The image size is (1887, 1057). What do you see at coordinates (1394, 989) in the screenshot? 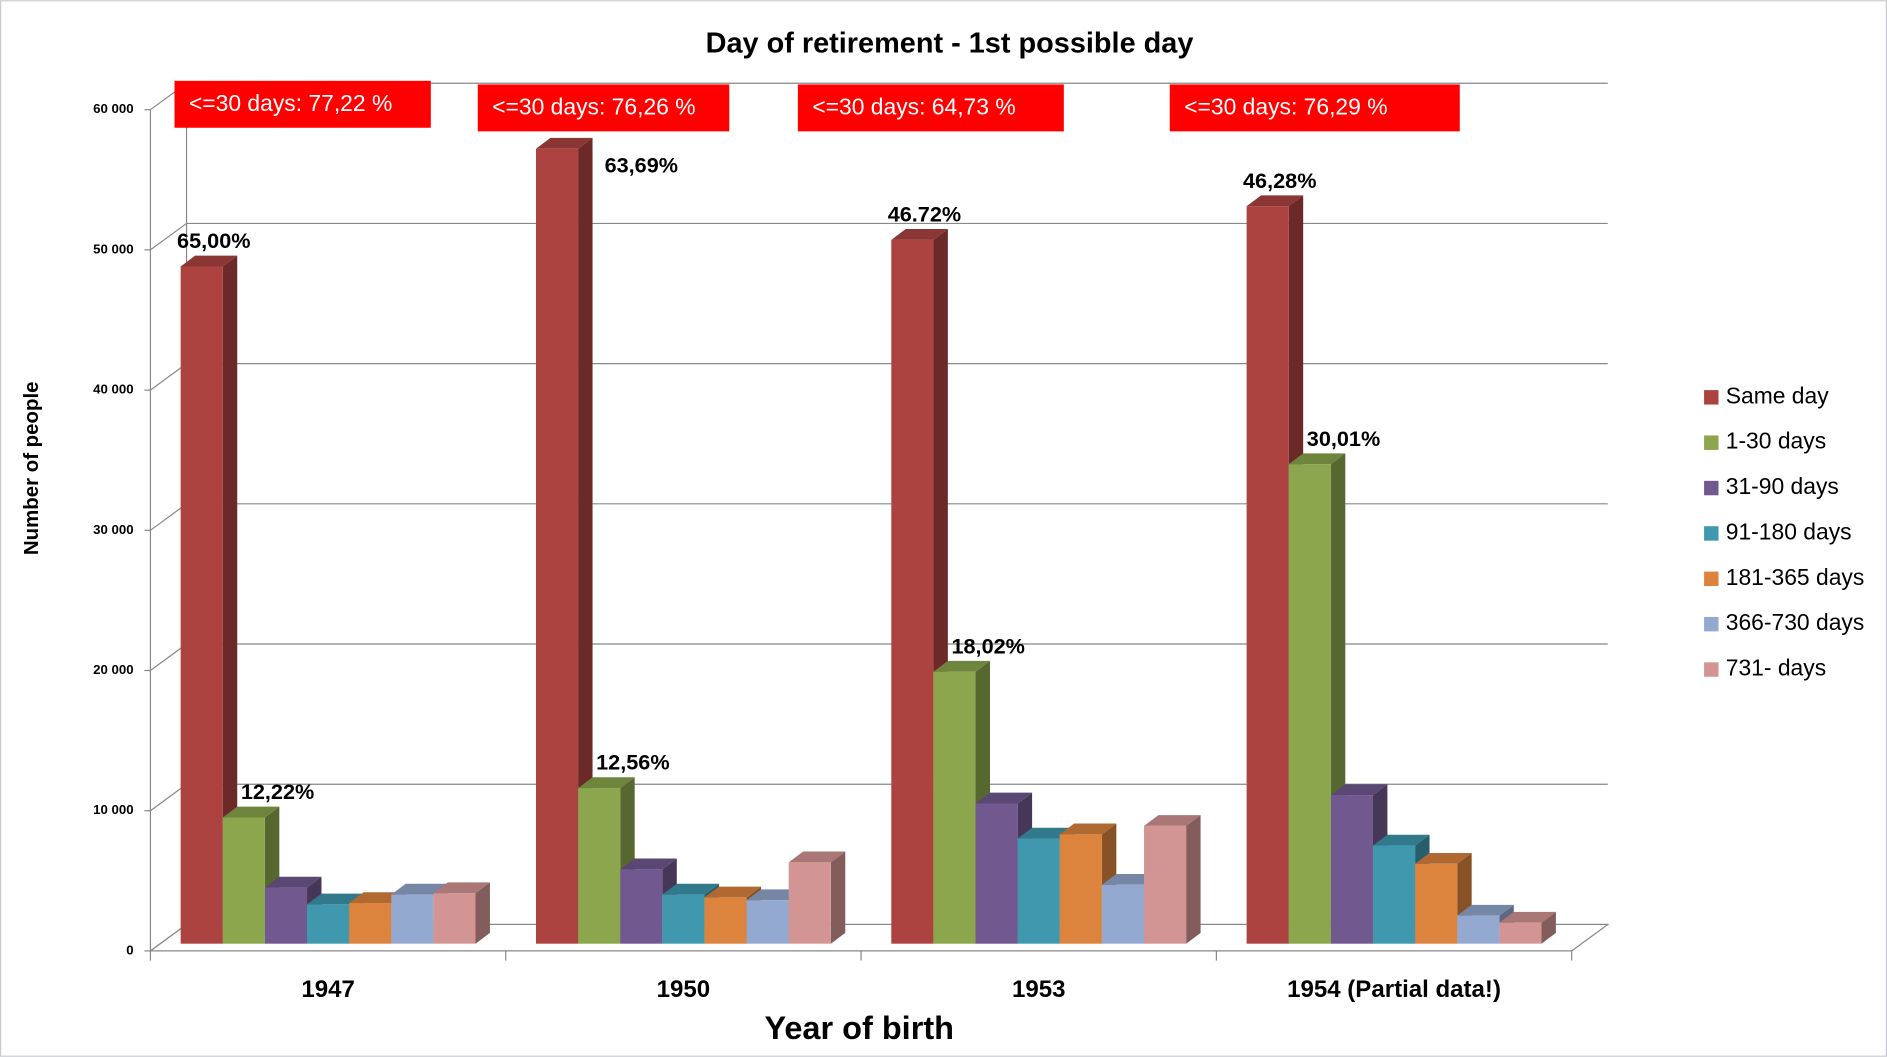
I see `x-tick-label: 1954 (Partial data!)` at bounding box center [1394, 989].